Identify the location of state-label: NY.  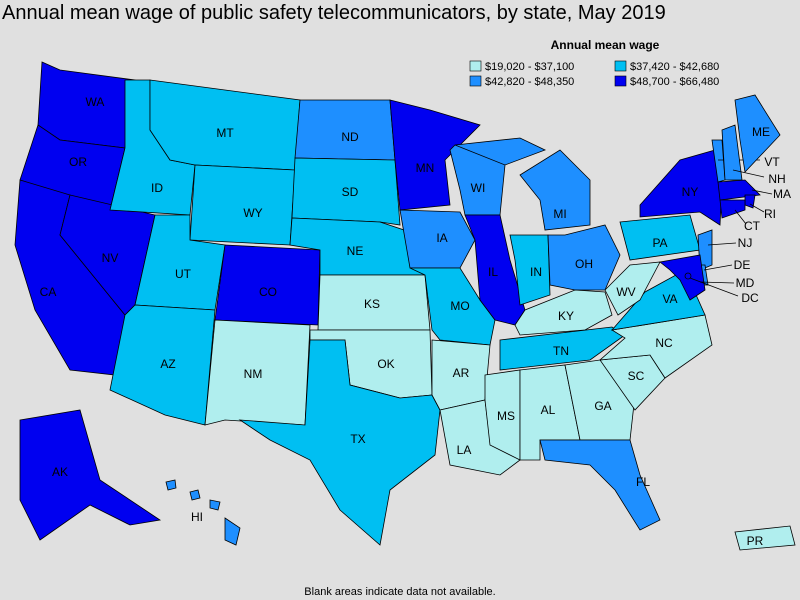
(690, 192).